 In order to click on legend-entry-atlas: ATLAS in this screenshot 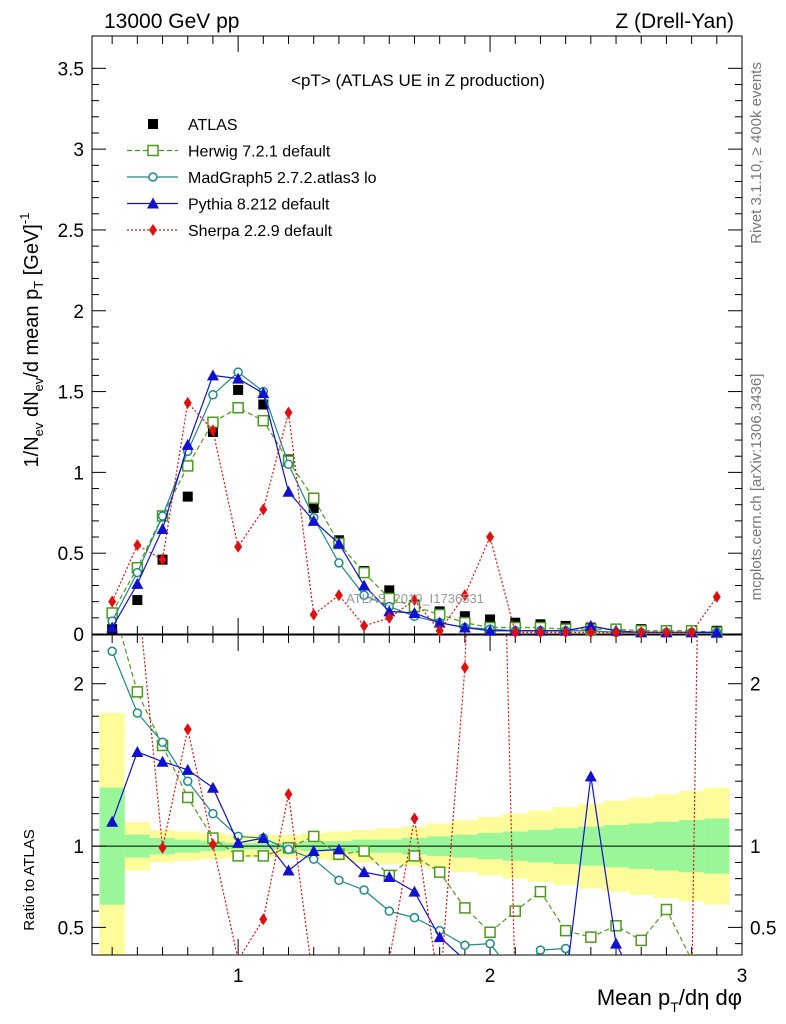, I will do `click(193, 125)`.